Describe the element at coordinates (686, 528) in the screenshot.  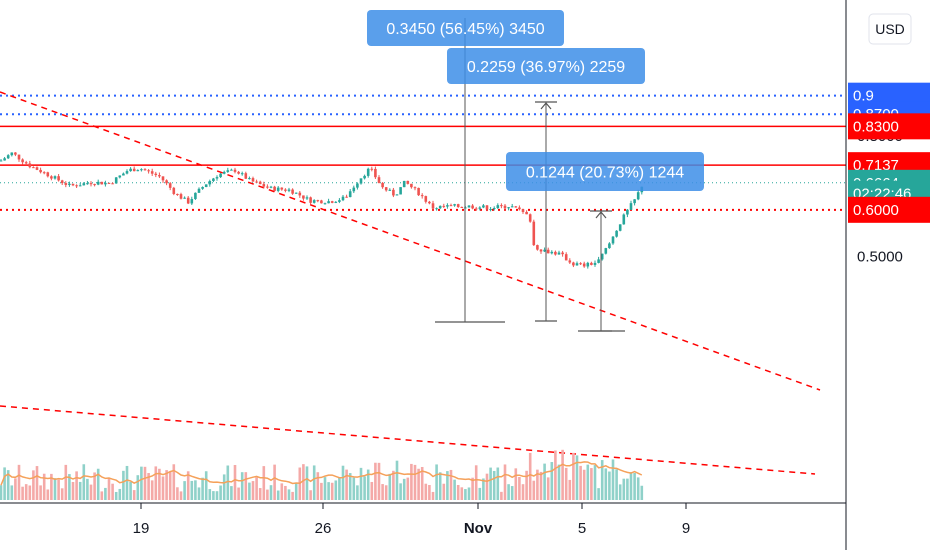
I see `x-tick-label: 9` at that location.